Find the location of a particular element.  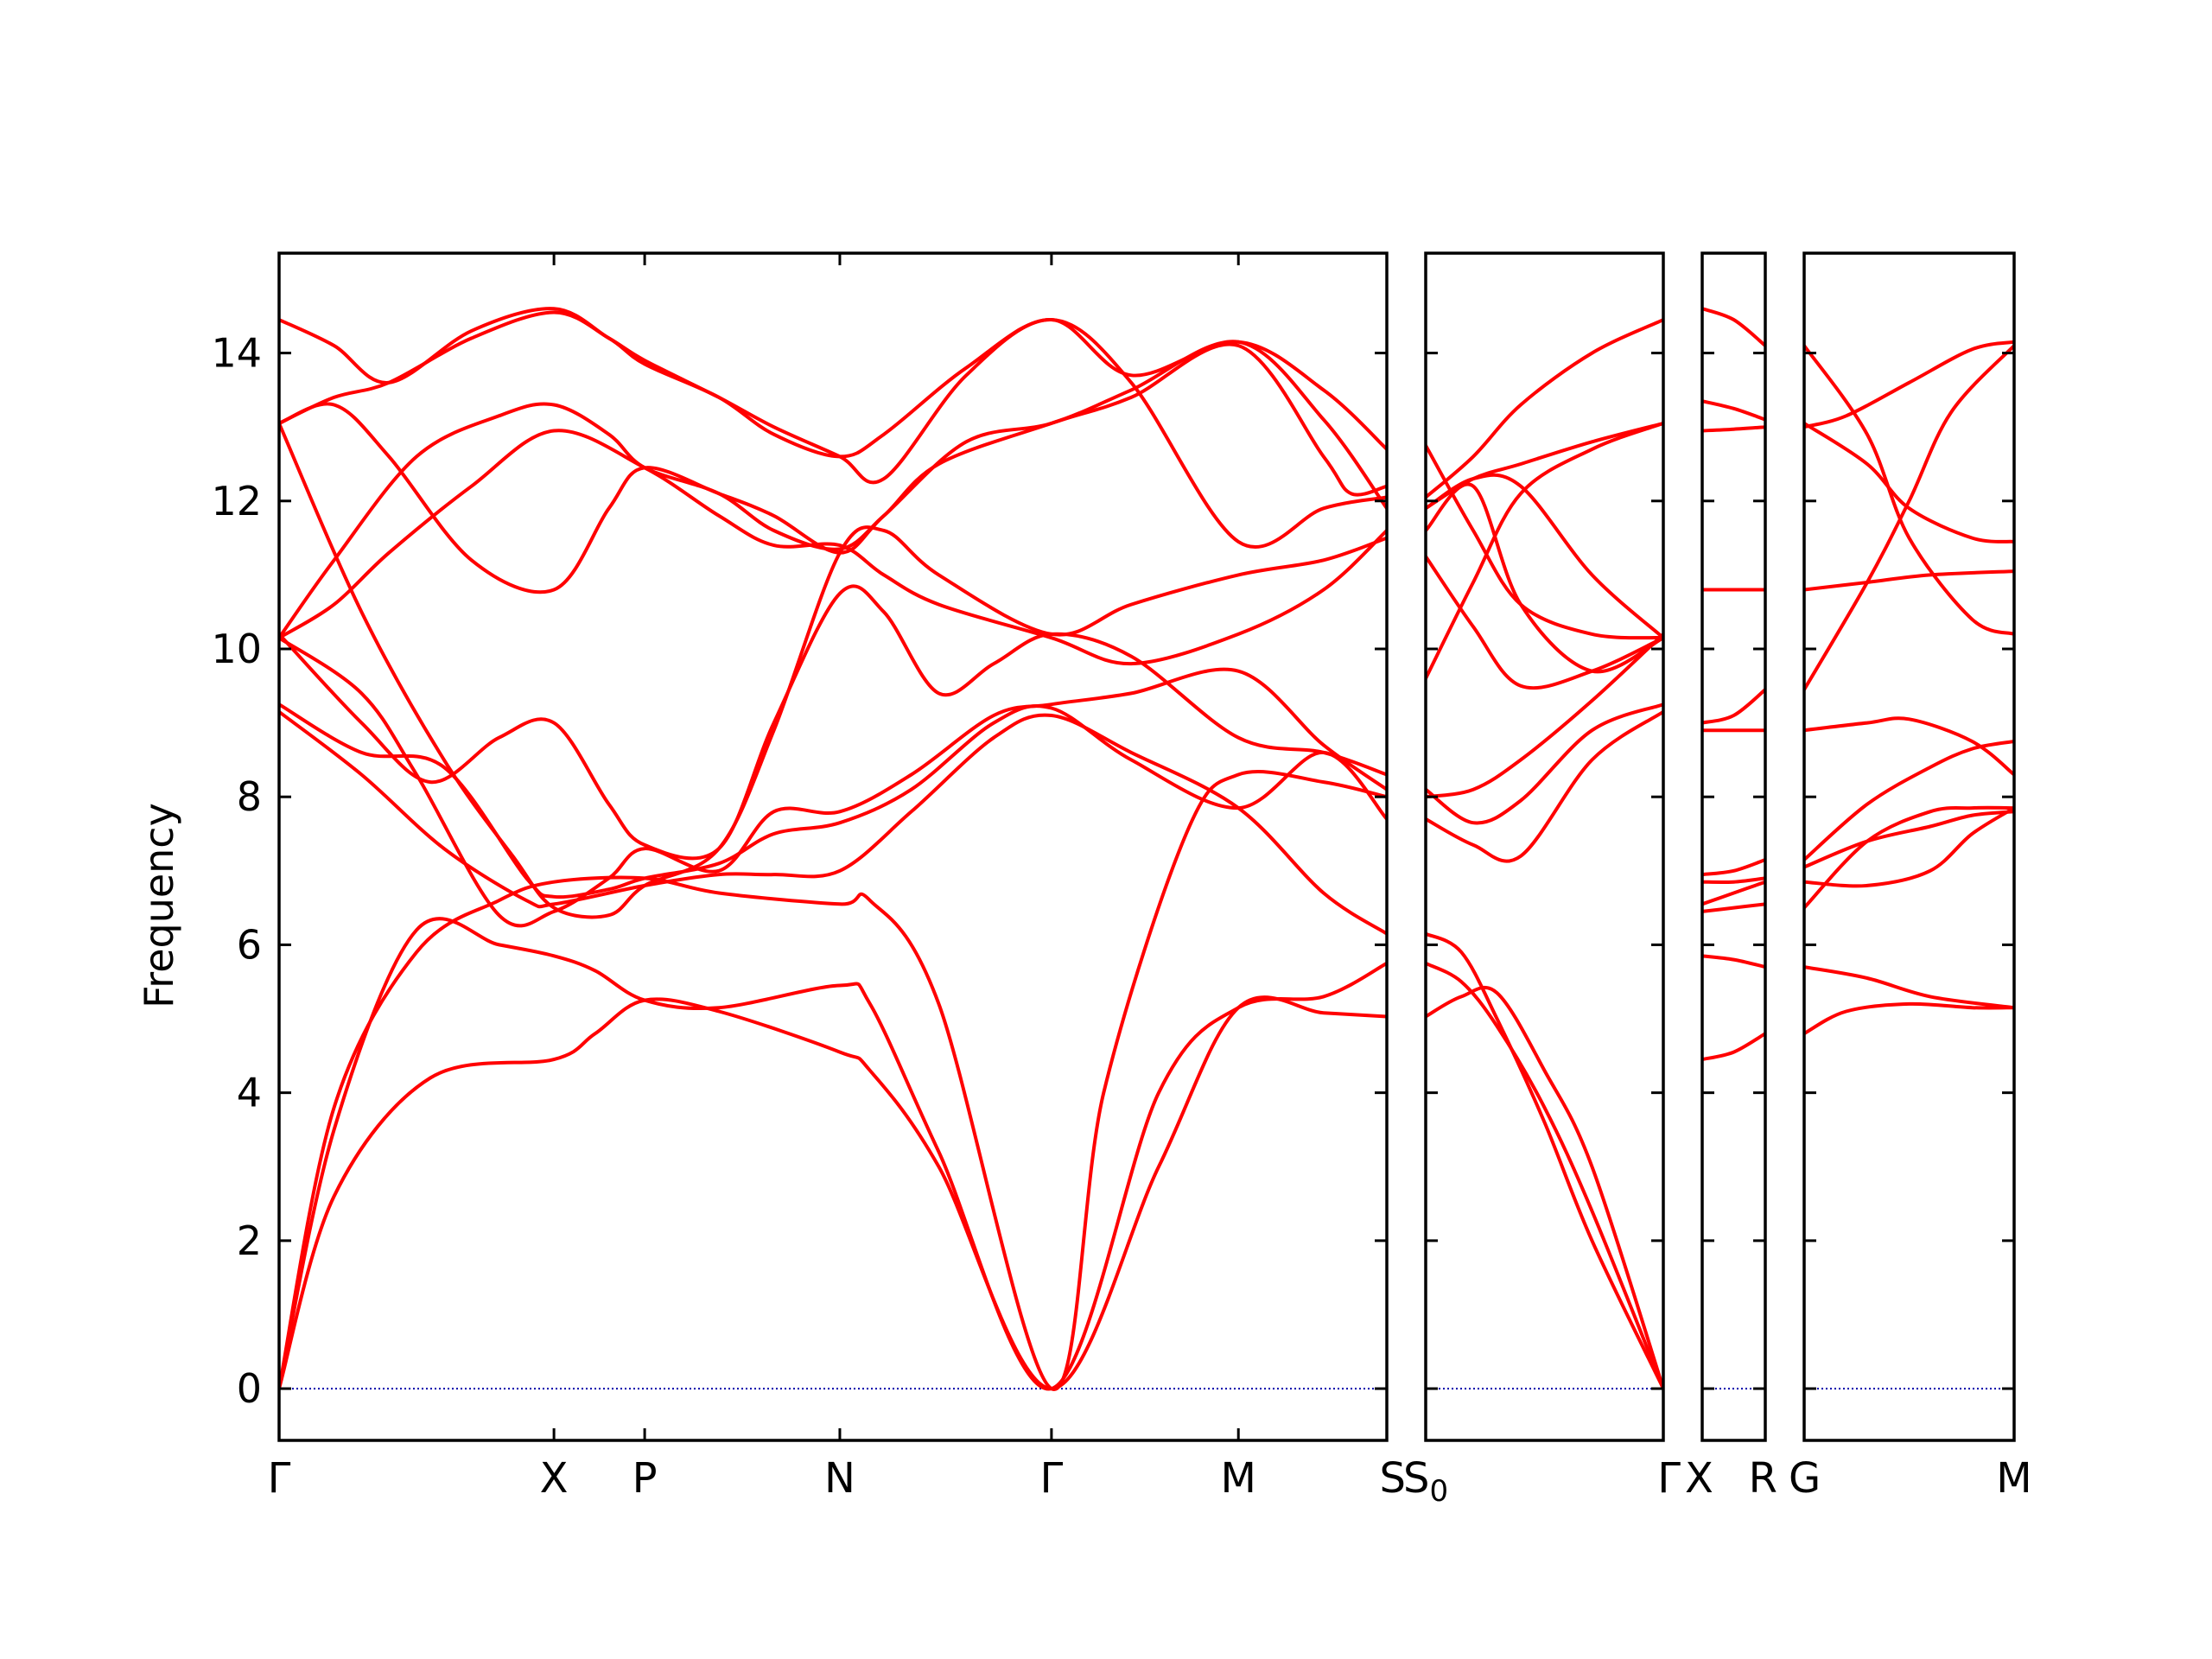

panel-2-frame is located at coordinates (1544, 846).